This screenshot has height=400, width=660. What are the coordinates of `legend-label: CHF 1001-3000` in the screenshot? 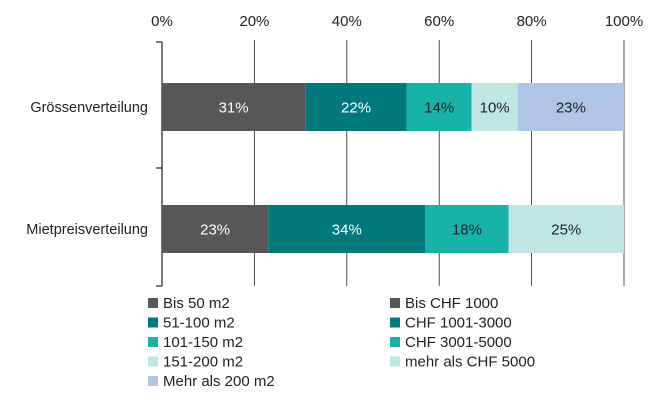 It's located at (458, 323).